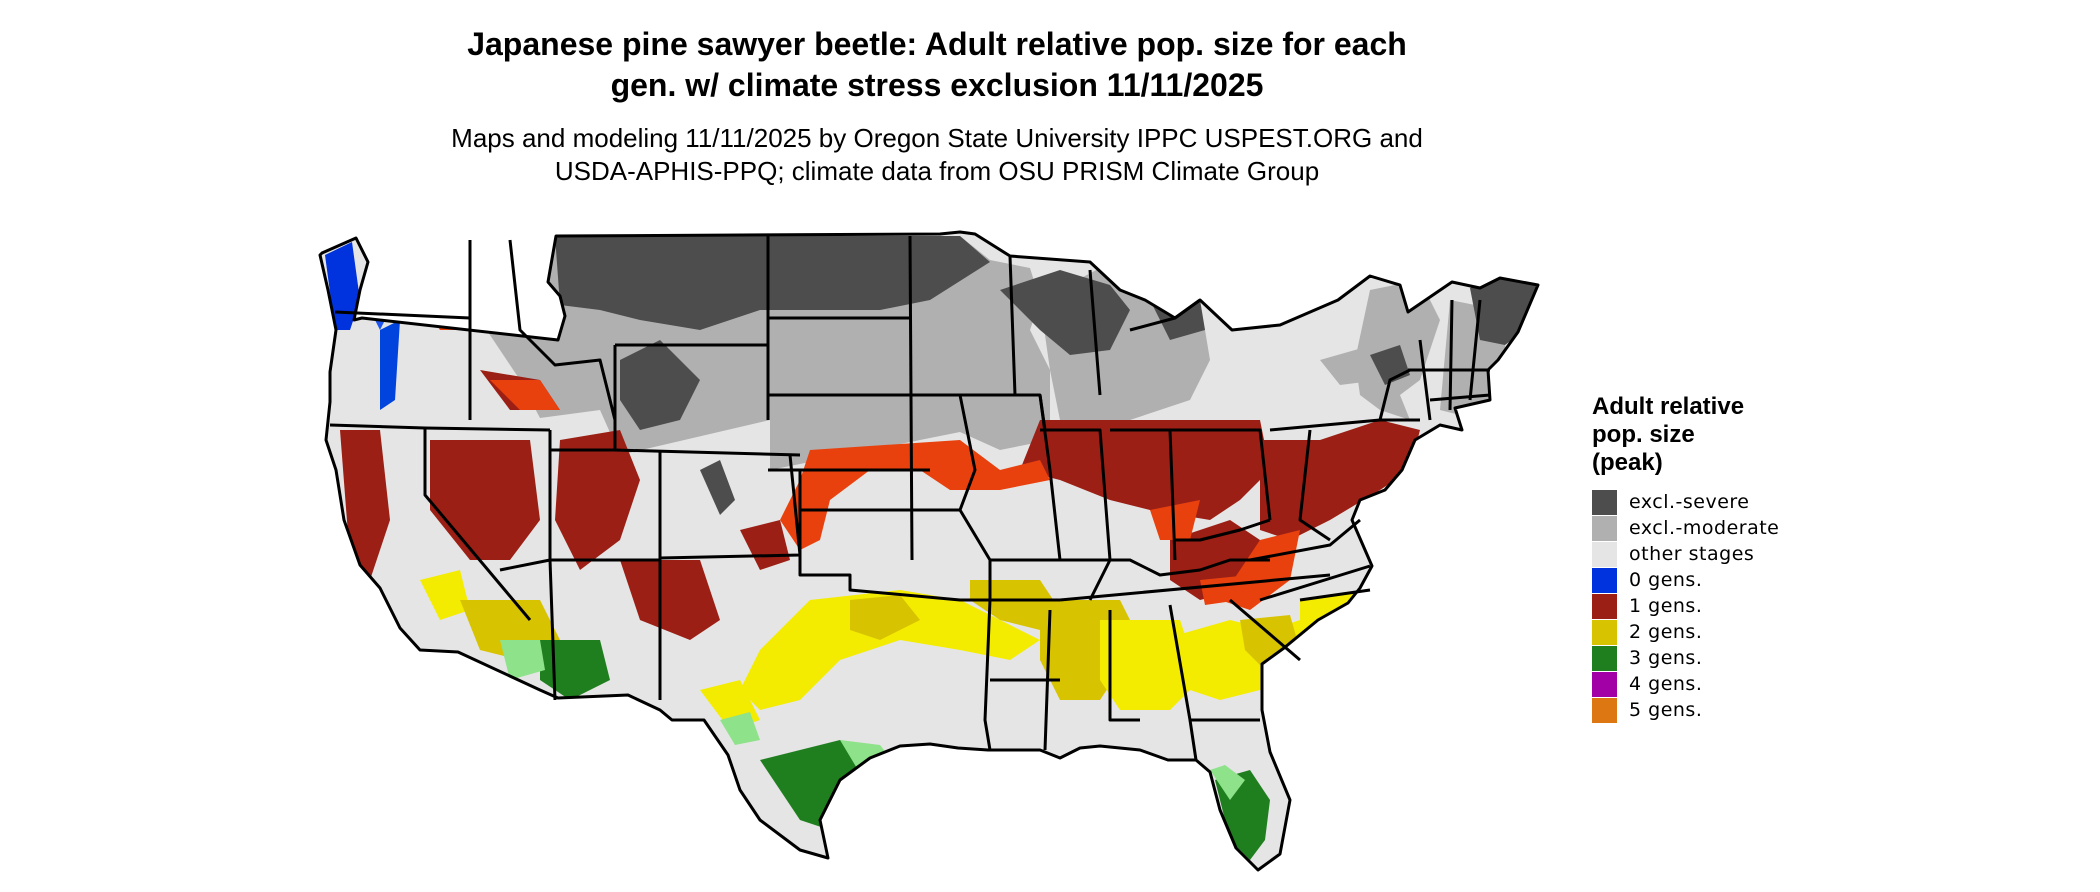 This screenshot has width=2100, height=892. What do you see at coordinates (1692, 554) in the screenshot?
I see `legend-label: other stages` at bounding box center [1692, 554].